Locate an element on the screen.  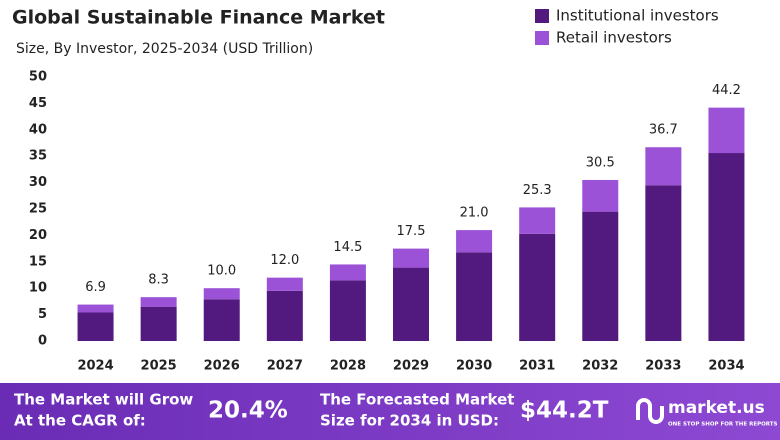
x-tick-label: 2031 is located at coordinates (537, 366).